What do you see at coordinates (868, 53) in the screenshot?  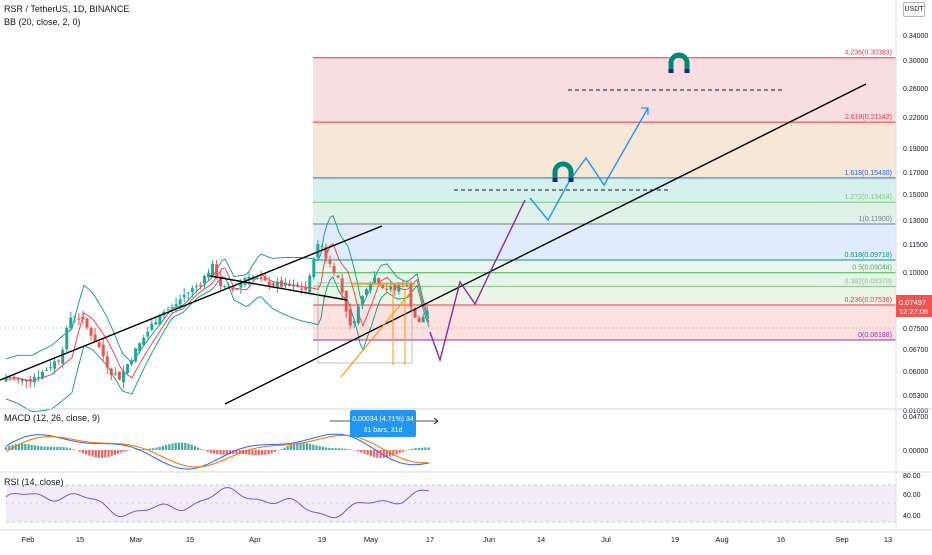 I see `fib-label-4.236: 4.236(0.30383)` at bounding box center [868, 53].